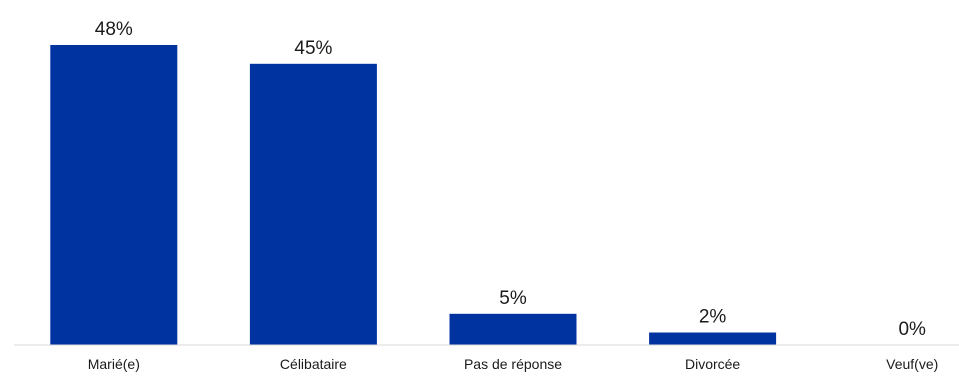 This screenshot has height=376, width=959. I want to click on x-tick-label: Célibataire, so click(313, 364).